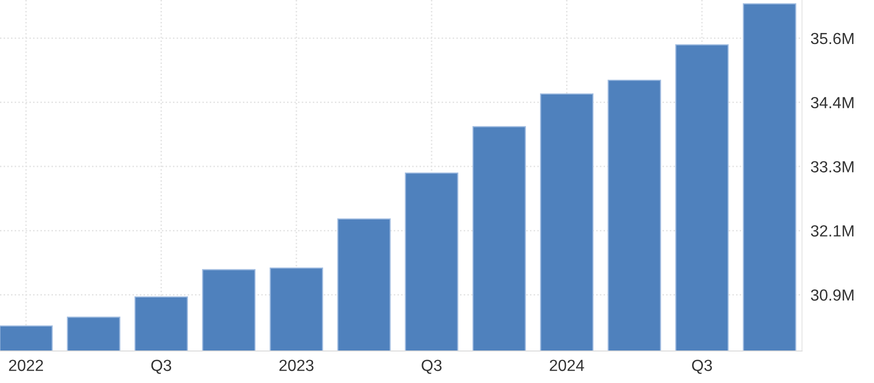 This screenshot has width=874, height=383. Describe the element at coordinates (832, 166) in the screenshot. I see `y-tick-label: 33.3M` at that location.